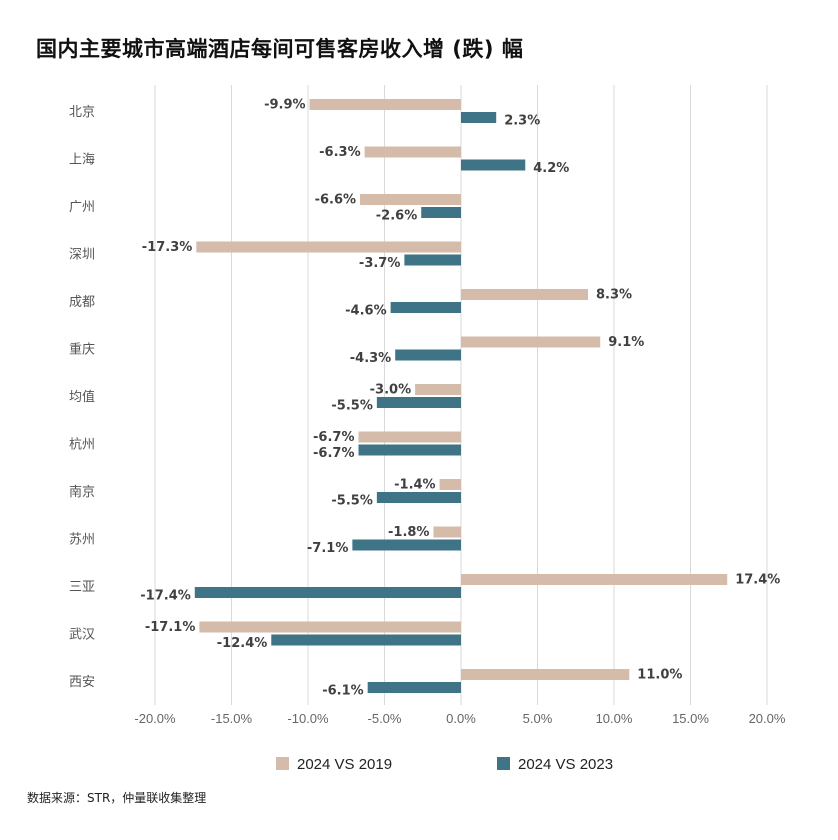 This screenshot has height=840, width=838. Describe the element at coordinates (461, 718) in the screenshot. I see `x-tick-label: 0.0%` at that location.